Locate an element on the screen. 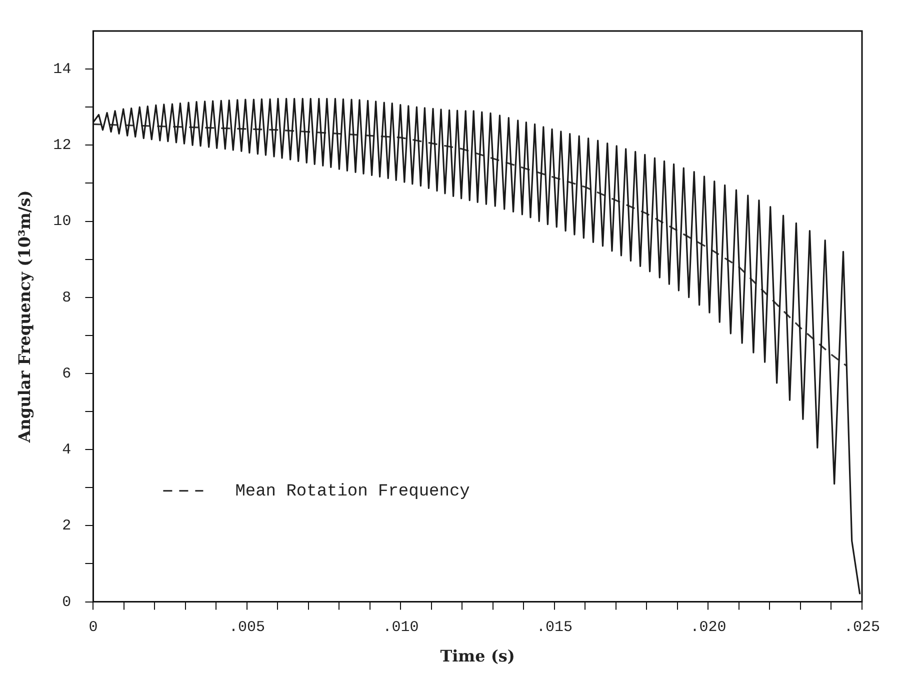  y-tick-label: 2 is located at coordinates (67, 526).